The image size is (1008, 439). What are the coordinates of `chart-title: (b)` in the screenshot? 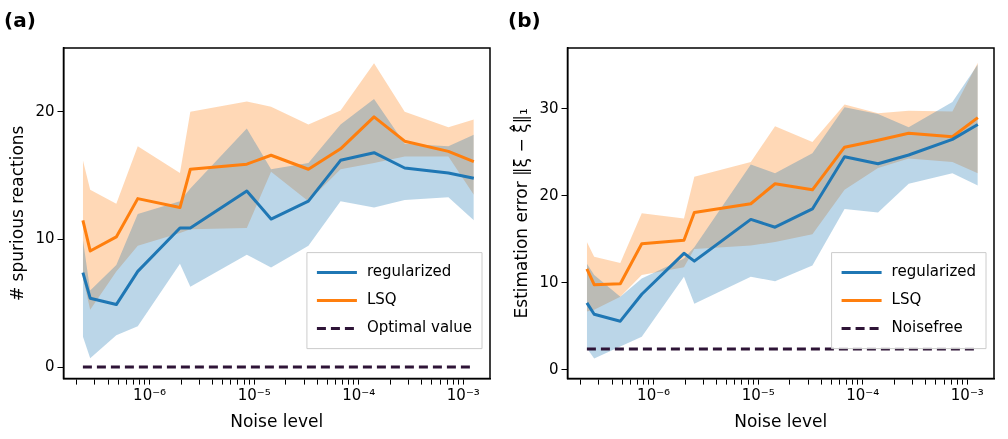 It's located at (524, 20).